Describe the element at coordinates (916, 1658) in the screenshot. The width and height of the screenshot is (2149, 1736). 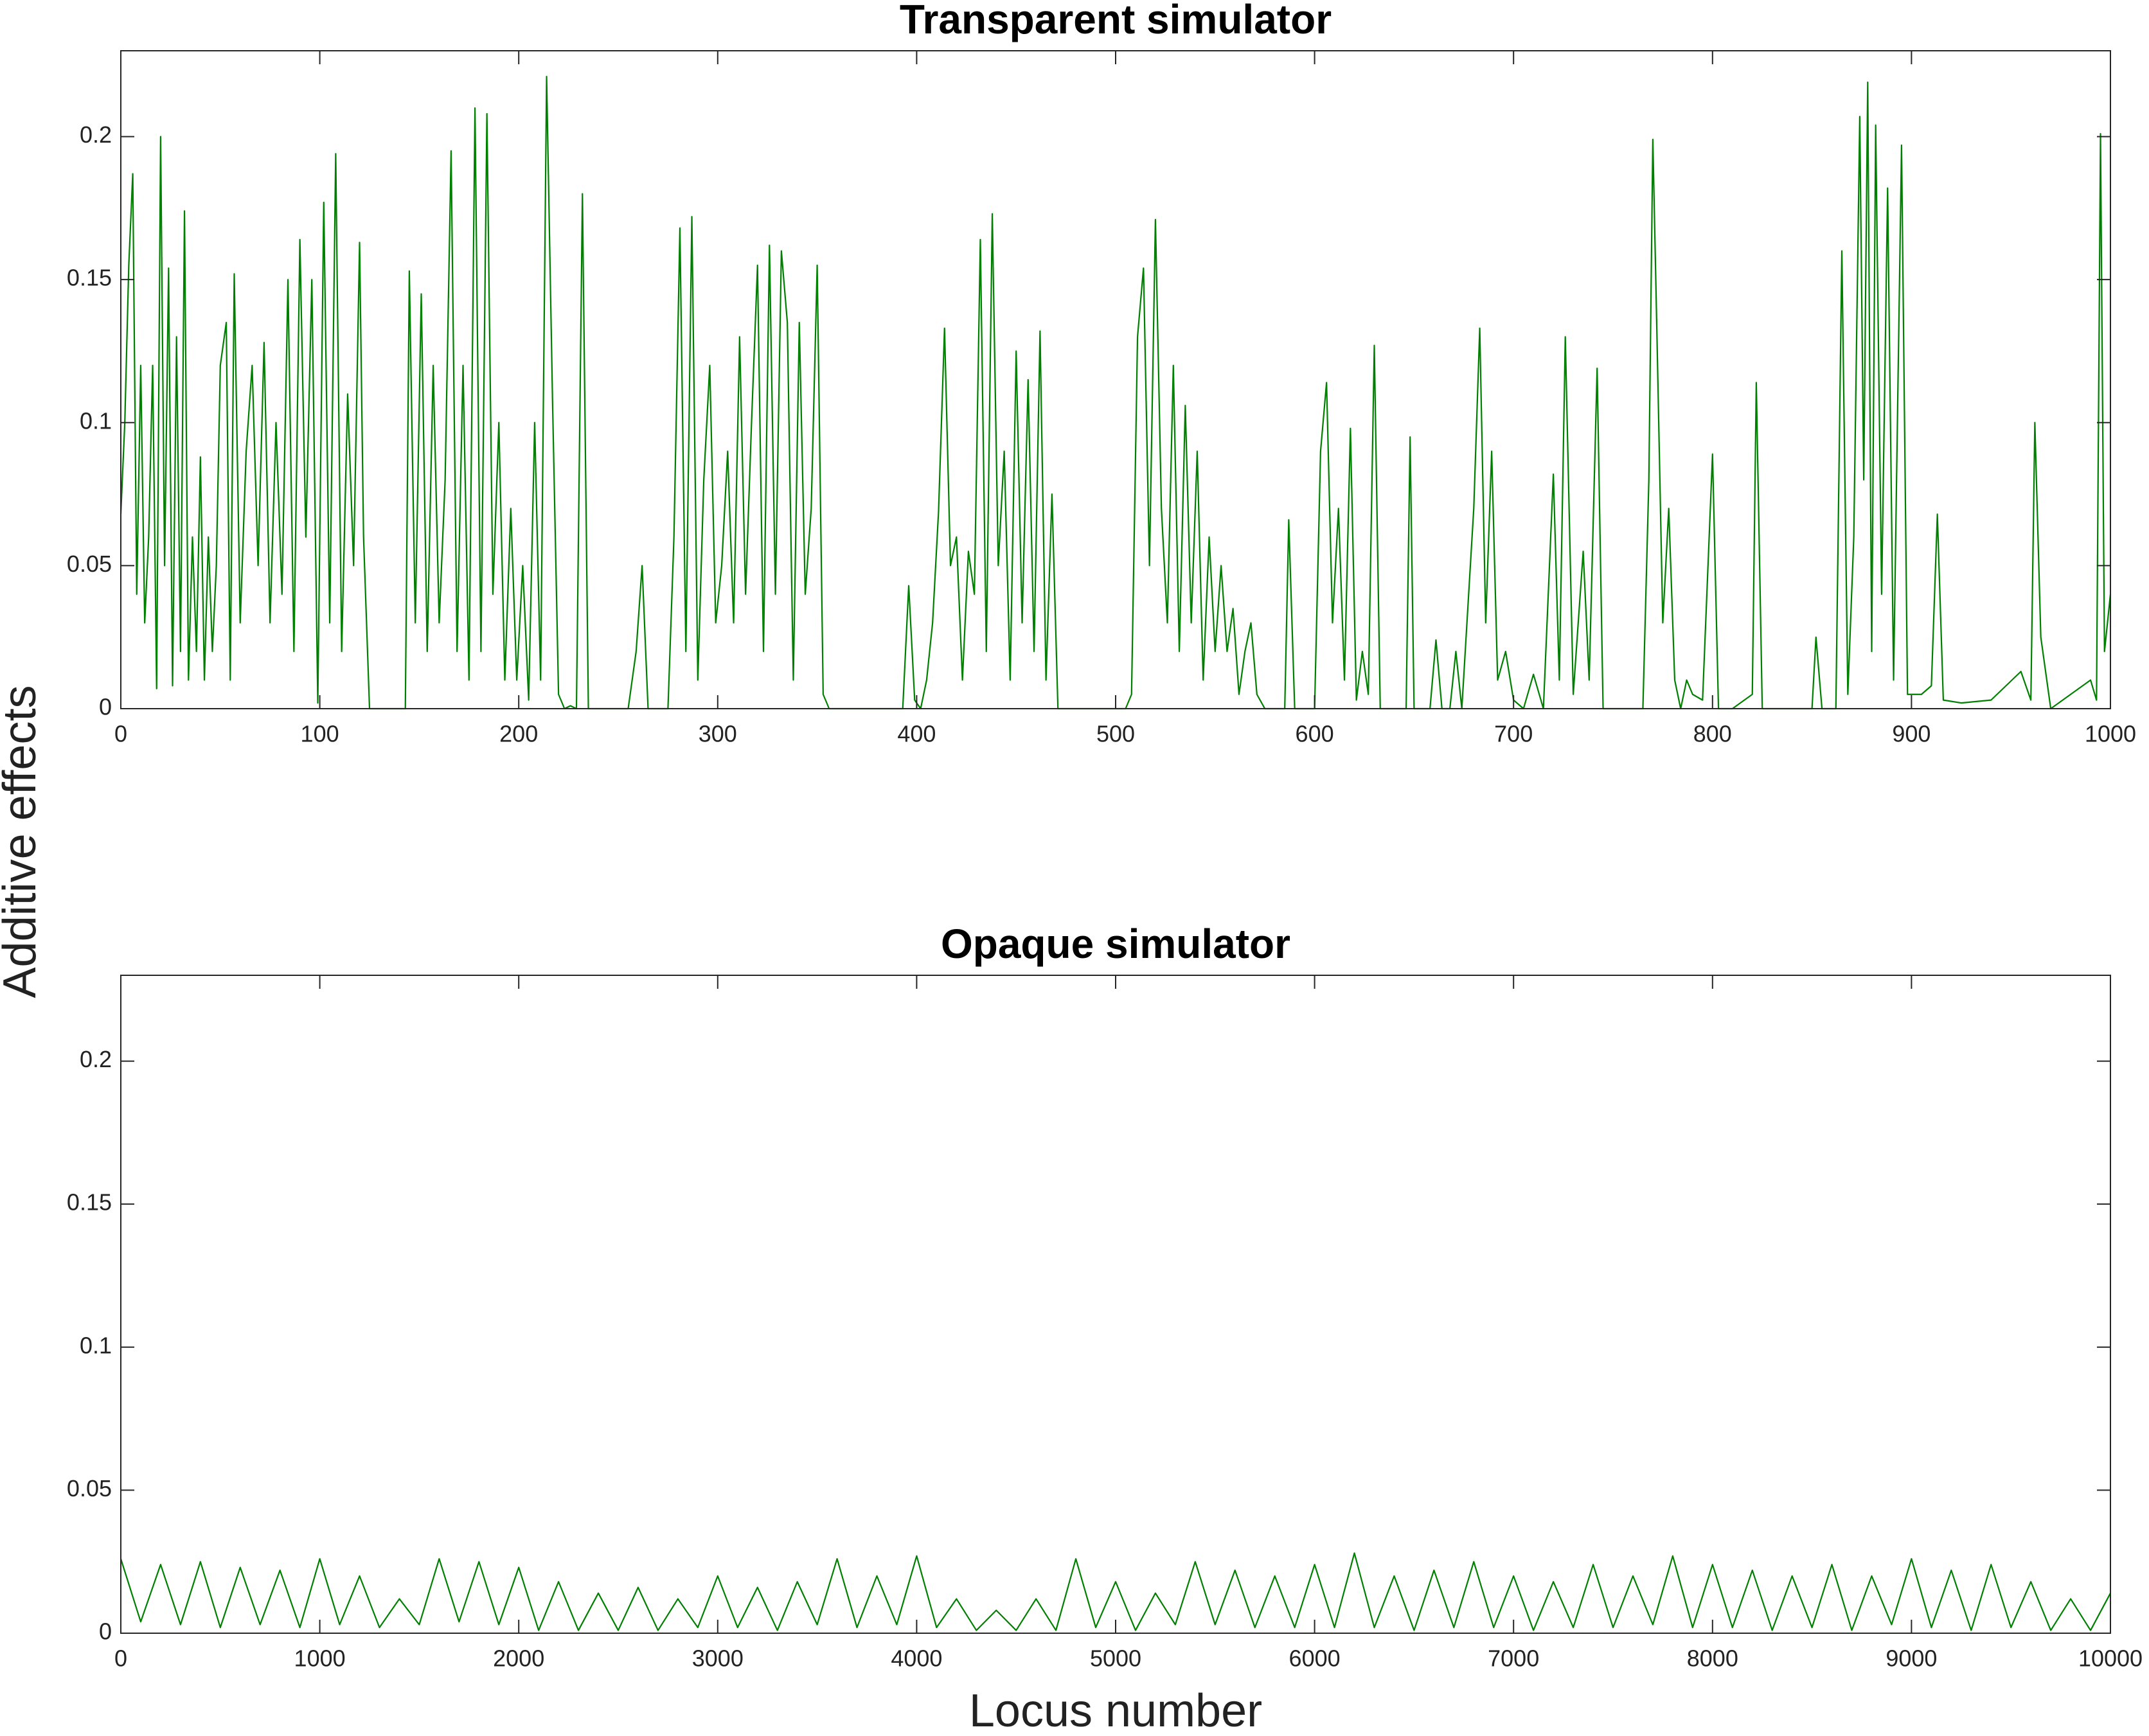
I see `x-tick-label: 4000` at that location.